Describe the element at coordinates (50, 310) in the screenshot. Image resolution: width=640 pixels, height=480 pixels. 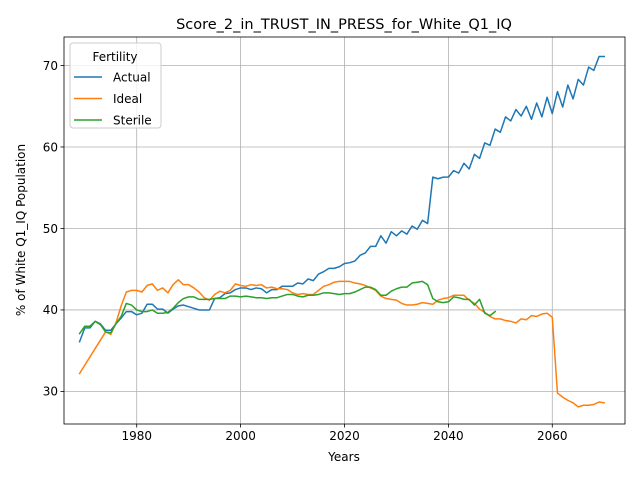
I see `y-tick-label: 40` at that location.